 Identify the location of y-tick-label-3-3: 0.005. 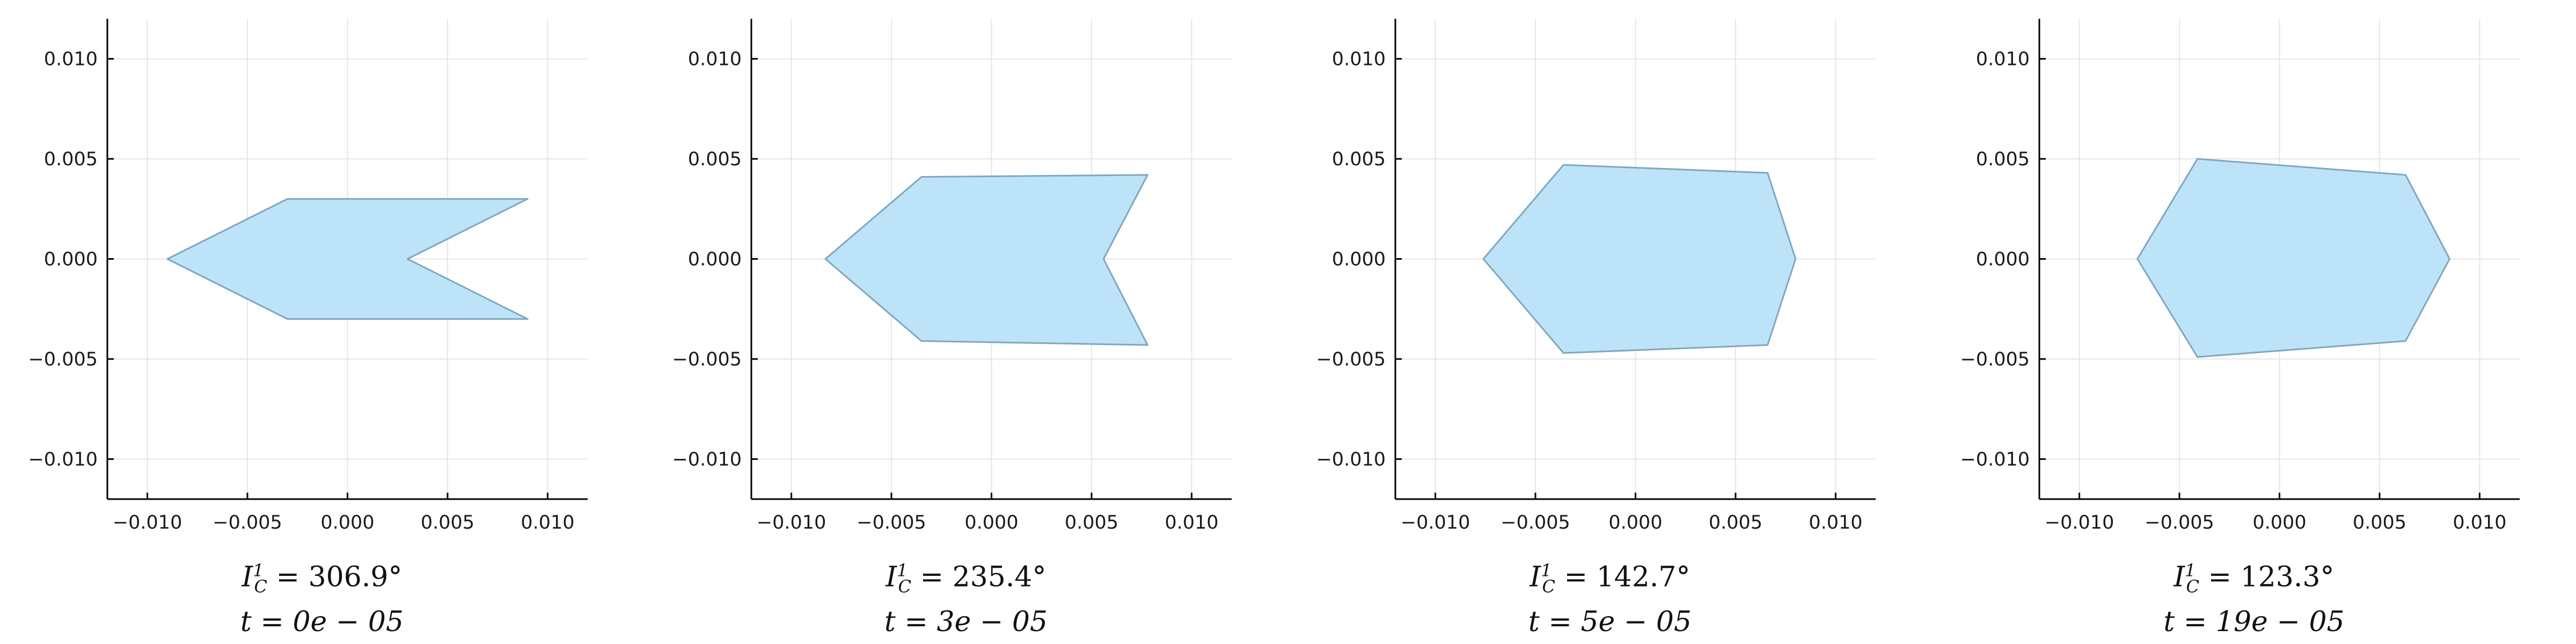
(1359, 159).